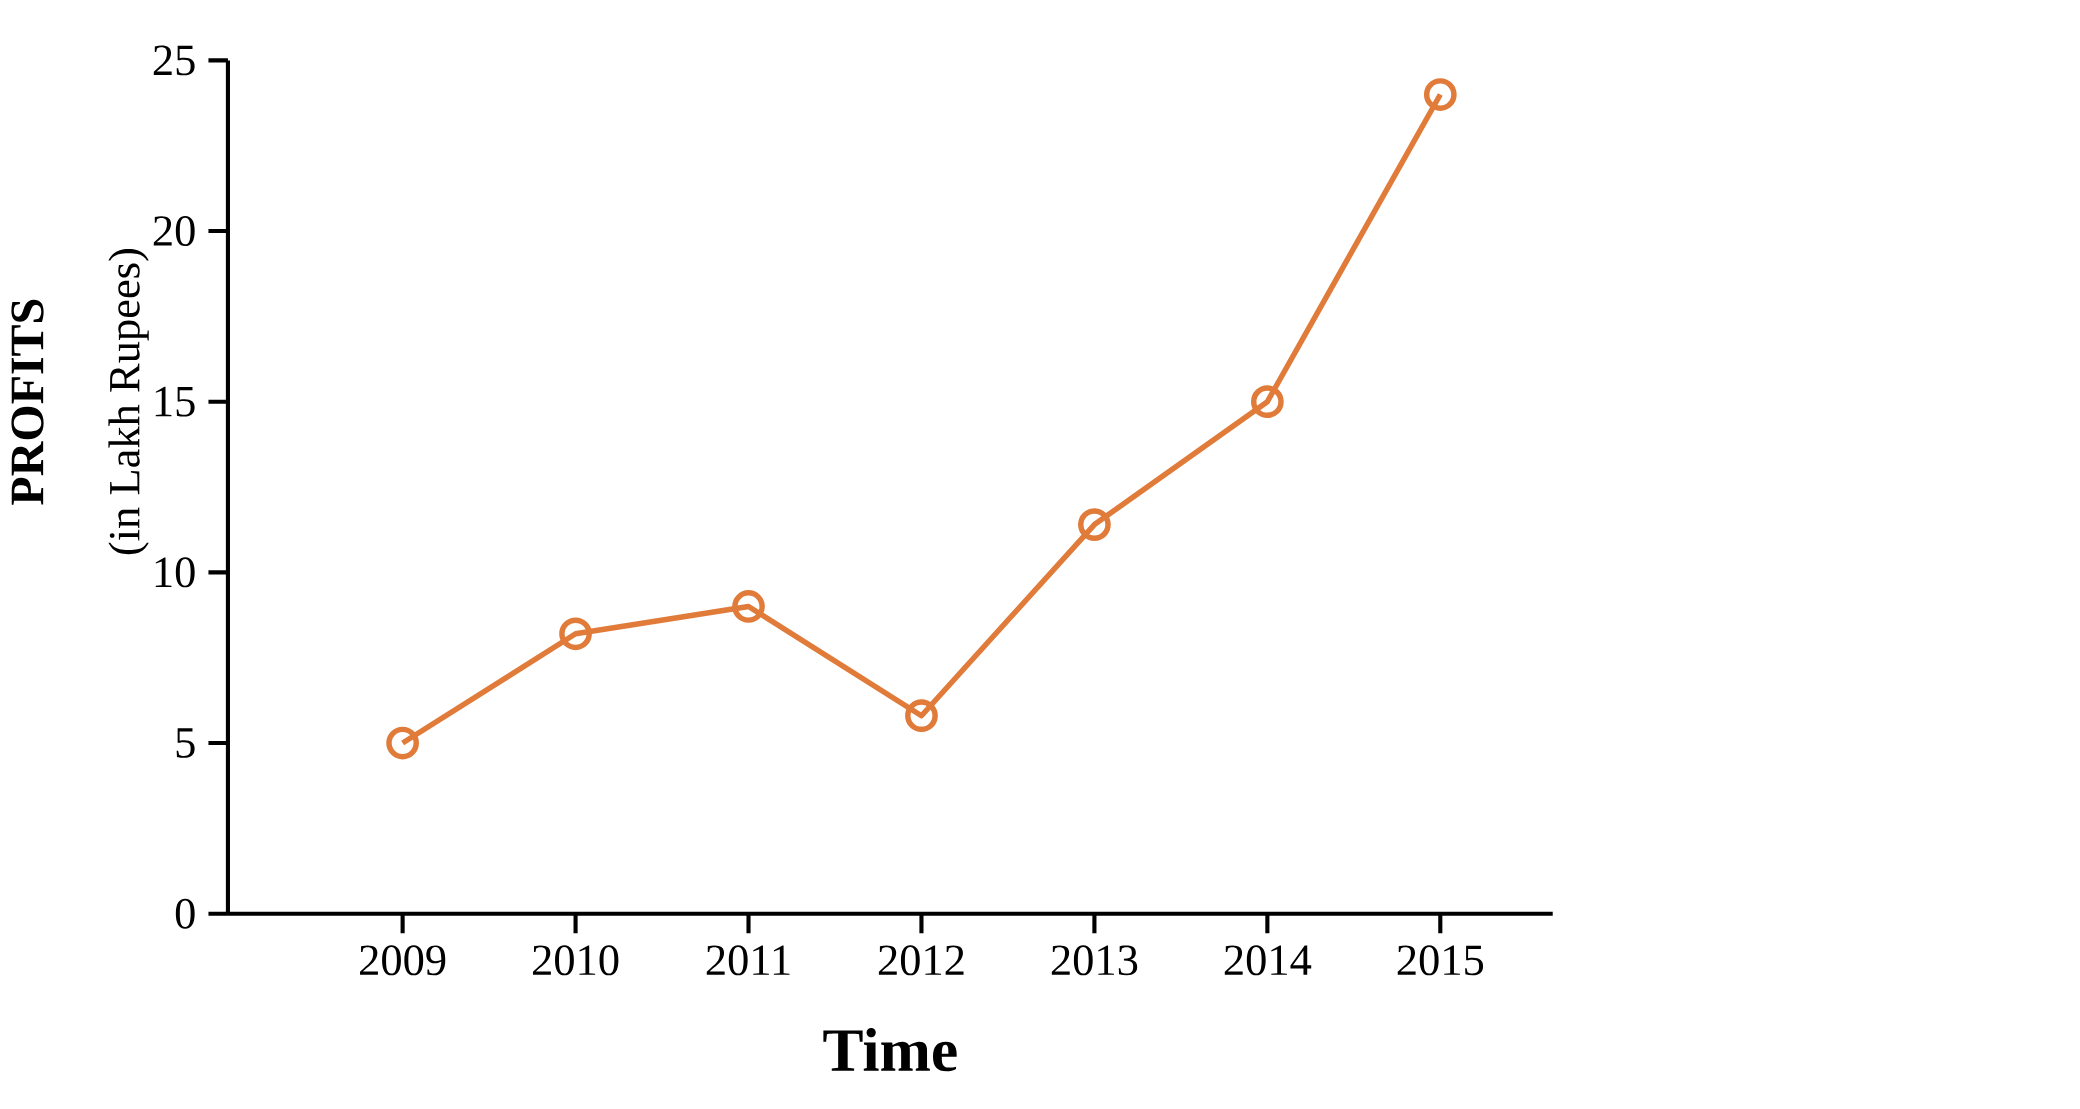 This screenshot has width=2080, height=1109. I want to click on x-tick-label: 2011, so click(748, 960).